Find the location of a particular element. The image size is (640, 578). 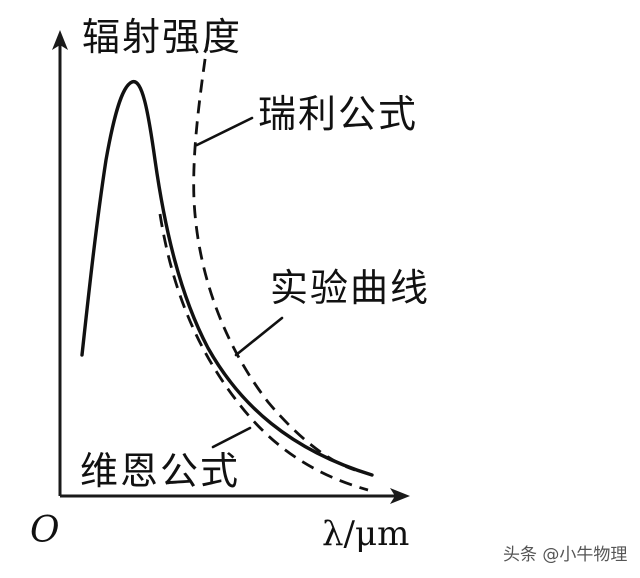

watermark-text: 头条 @小牛物理 is located at coordinates (565, 555).